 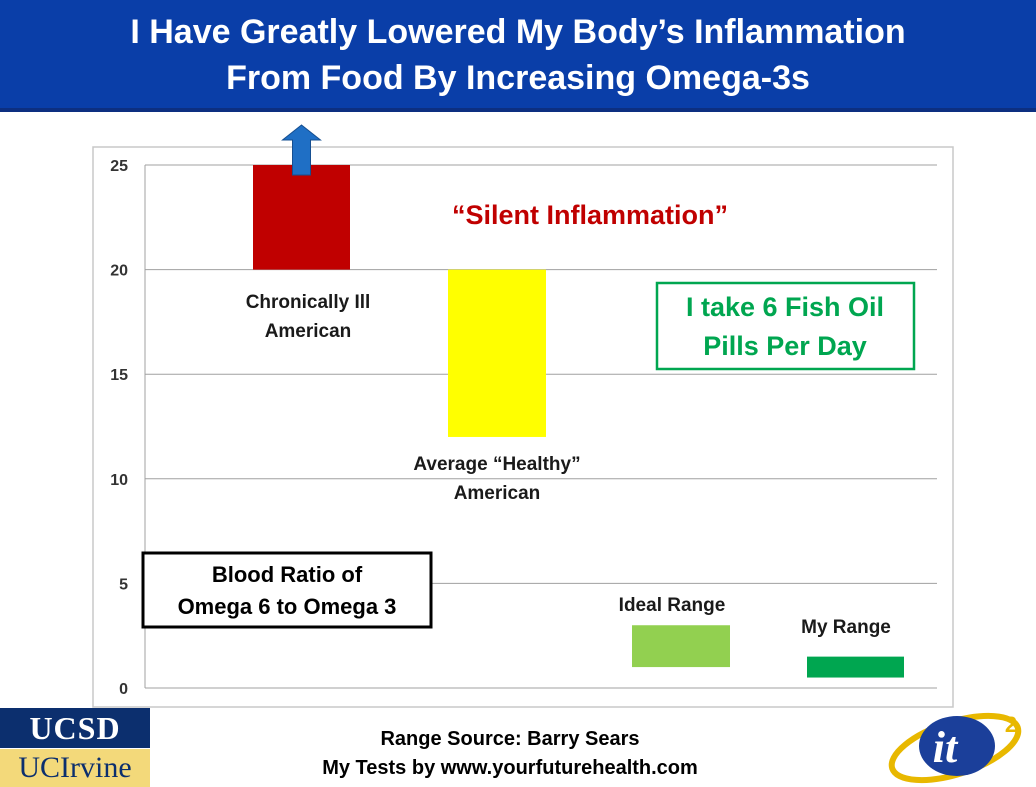 What do you see at coordinates (287, 574) in the screenshot?
I see `blood-ratio-line-1: Blood Ratio of` at bounding box center [287, 574].